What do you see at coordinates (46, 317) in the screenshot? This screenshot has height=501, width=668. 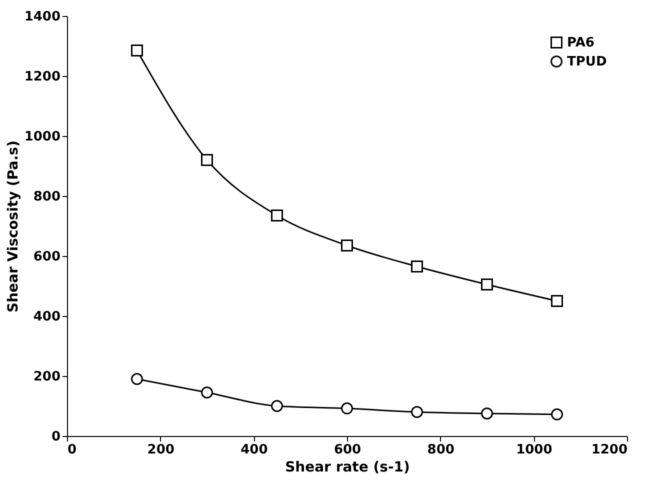 I see `y-tick-label: 400` at bounding box center [46, 317].